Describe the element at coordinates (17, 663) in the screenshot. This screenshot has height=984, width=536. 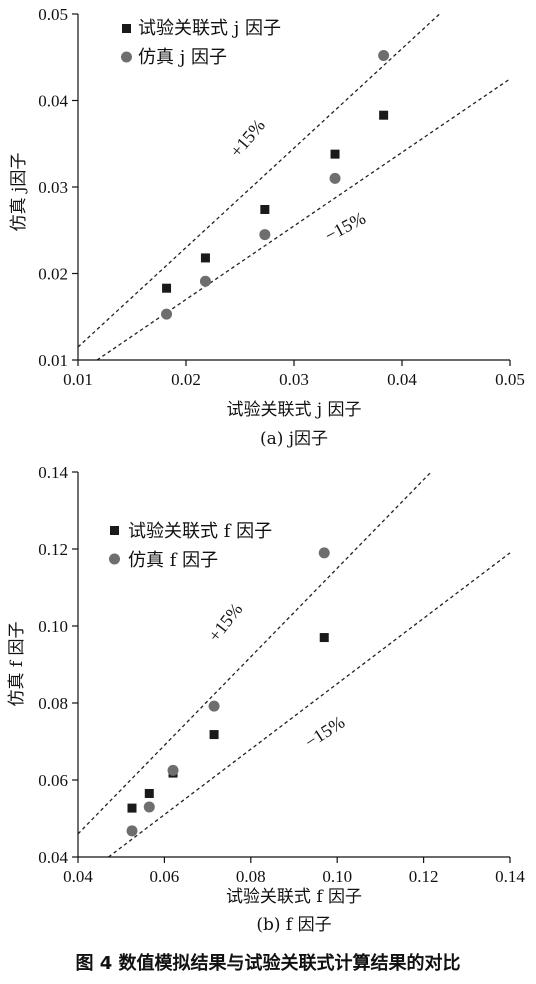
I see `y-axis-label: 仿真 f 因子` at that location.